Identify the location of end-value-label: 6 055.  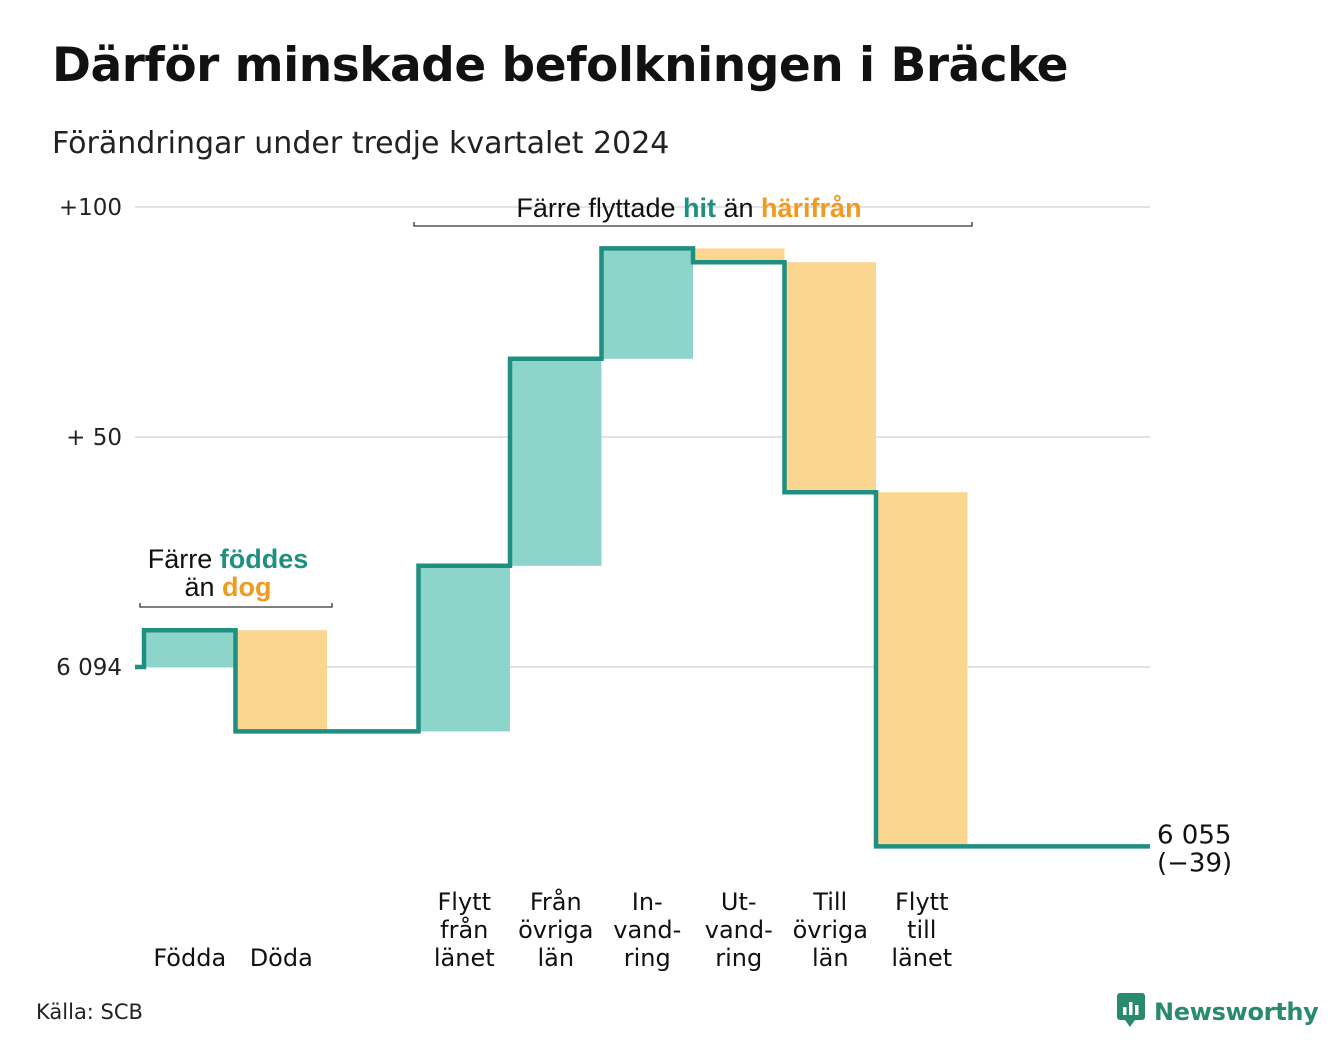
(1194, 835).